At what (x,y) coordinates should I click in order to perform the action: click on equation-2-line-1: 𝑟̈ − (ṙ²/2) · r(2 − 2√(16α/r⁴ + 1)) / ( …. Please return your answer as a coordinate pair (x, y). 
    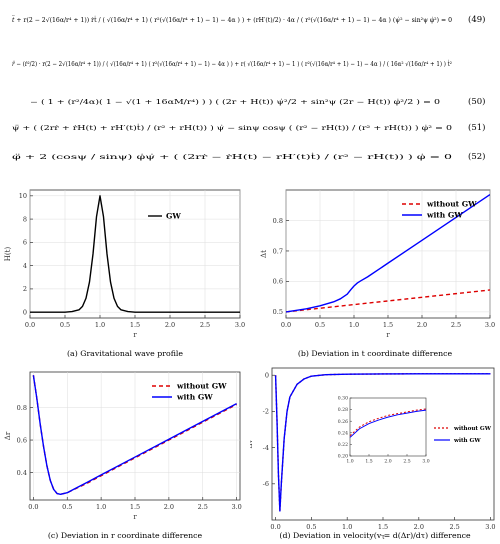
    Looking at the image, I should click on (232, 64).